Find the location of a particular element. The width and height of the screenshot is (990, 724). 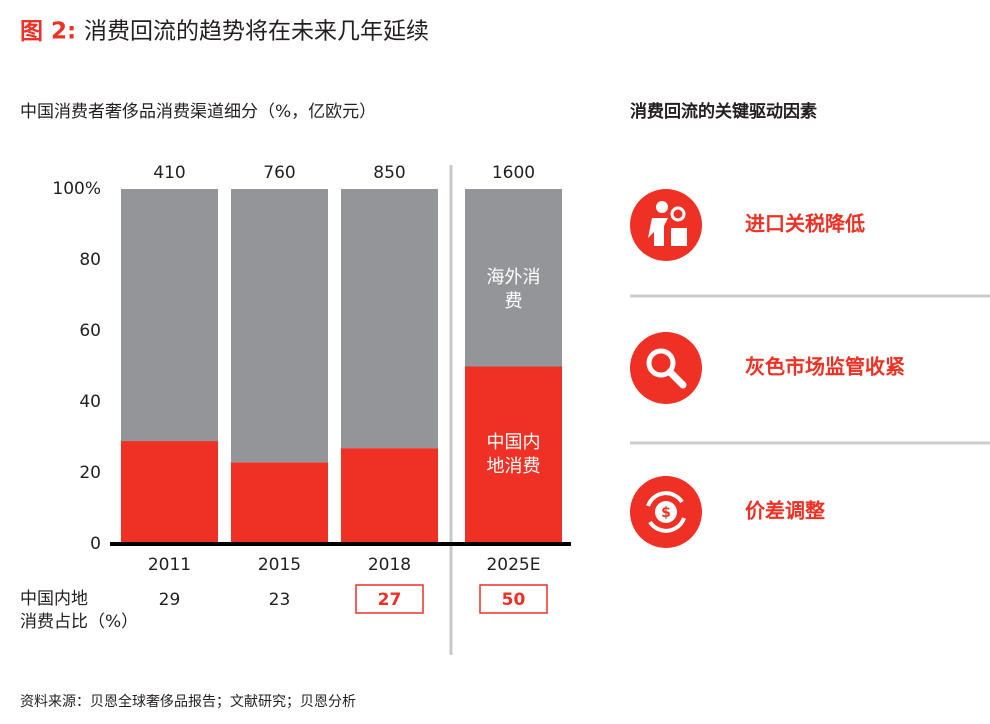

icon-price: $ is located at coordinates (666, 512).